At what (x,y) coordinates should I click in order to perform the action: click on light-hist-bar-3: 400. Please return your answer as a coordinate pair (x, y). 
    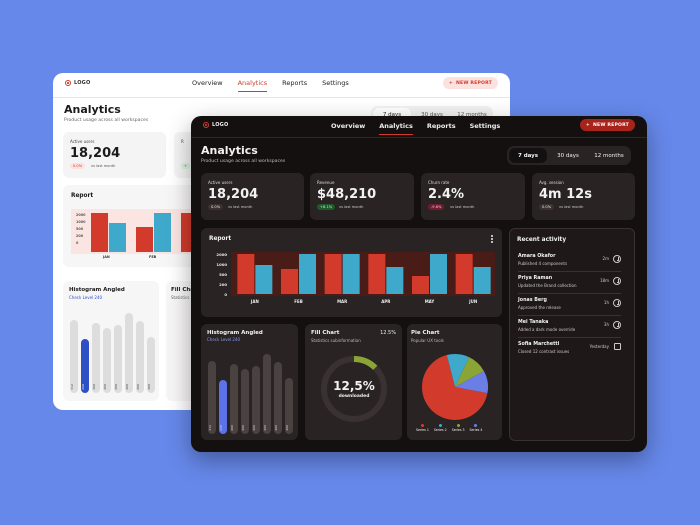
    Looking at the image, I should click on (96, 358).